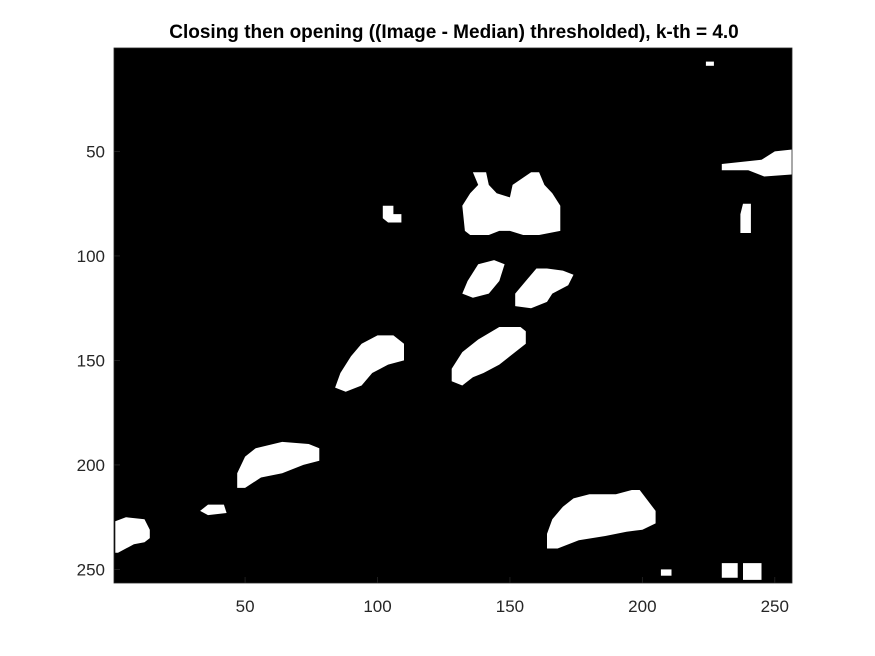 The height and width of the screenshot is (656, 875). Describe the element at coordinates (91, 569) in the screenshot. I see `y-tick-label: 250` at that location.